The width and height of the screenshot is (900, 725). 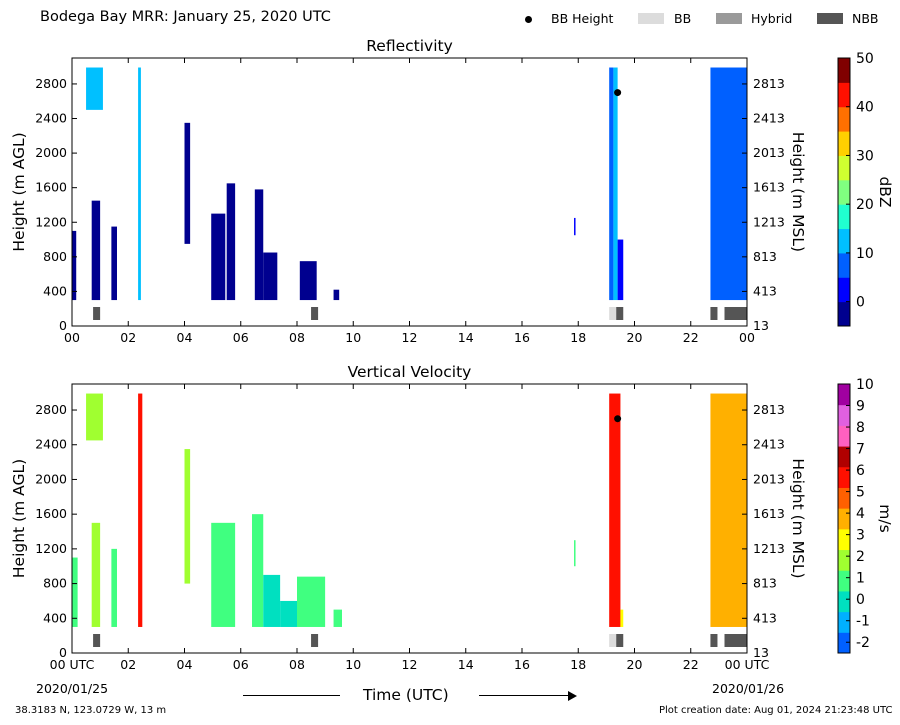 What do you see at coordinates (860, 471) in the screenshot?
I see `colorbar-tick-label: 6` at bounding box center [860, 471].